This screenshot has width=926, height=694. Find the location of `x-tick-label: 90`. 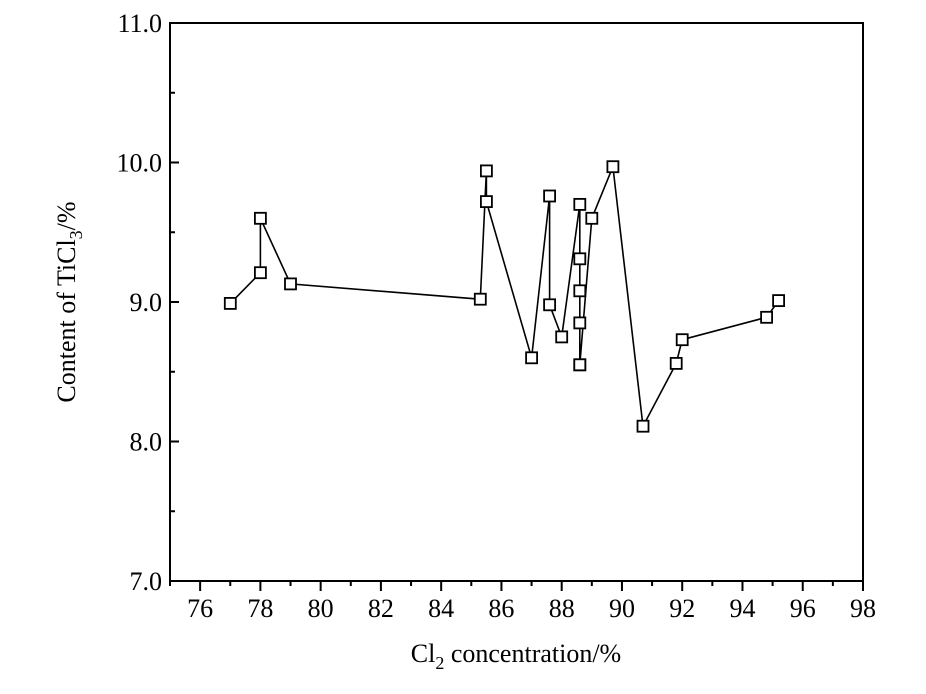

x-tick-label: 90 is located at coordinates (622, 608).